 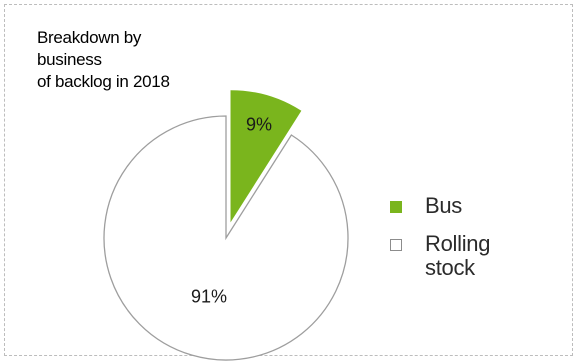 I want to click on chart-legend: Bus Rolling stock, so click(x=475, y=235).